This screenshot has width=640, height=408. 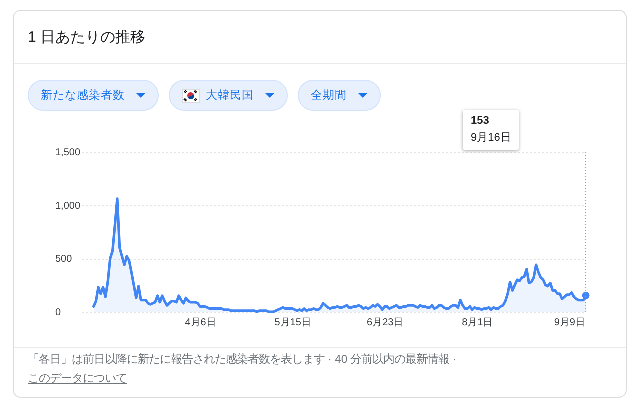 I want to click on text: 「各日」は前日以降に新たに報告された感染者数を表します · 40 分前以内の最新情報 ·, so click(x=242, y=360).